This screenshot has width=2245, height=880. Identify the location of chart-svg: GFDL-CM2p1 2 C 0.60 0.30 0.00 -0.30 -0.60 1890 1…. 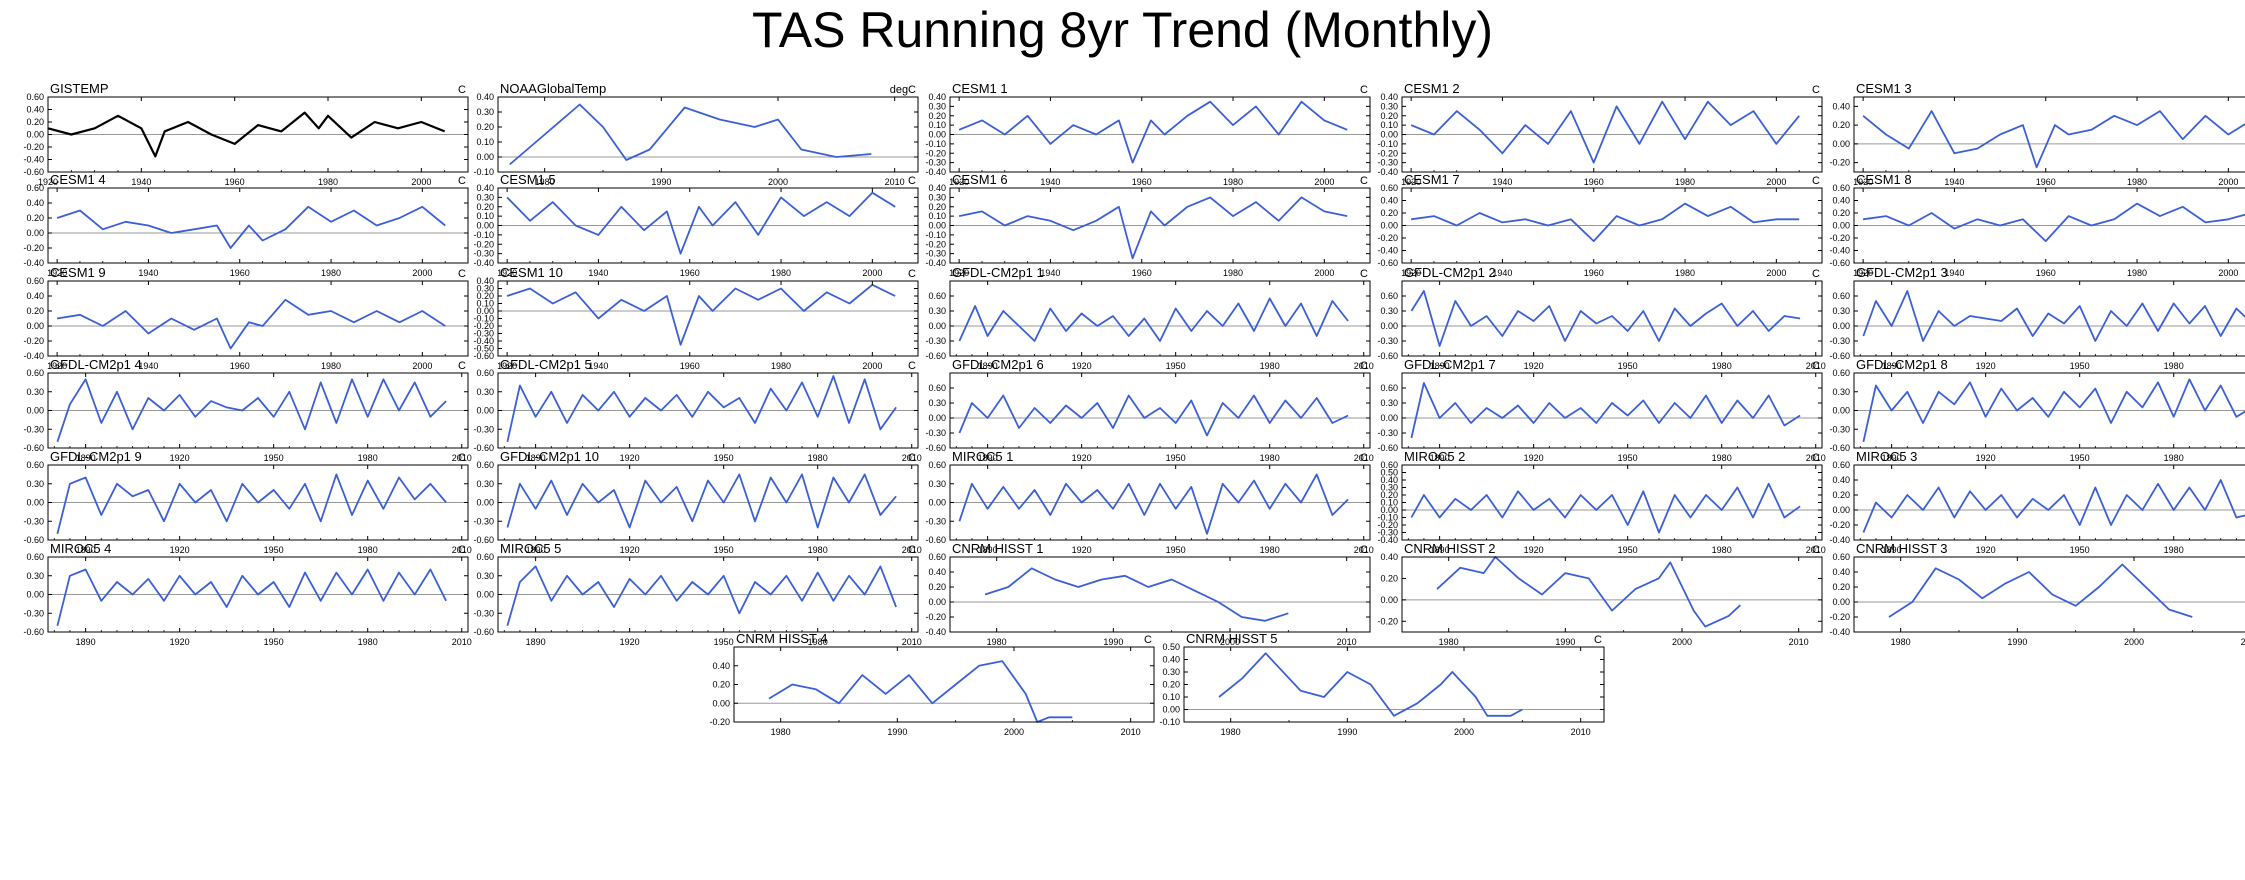
(1601, 318).